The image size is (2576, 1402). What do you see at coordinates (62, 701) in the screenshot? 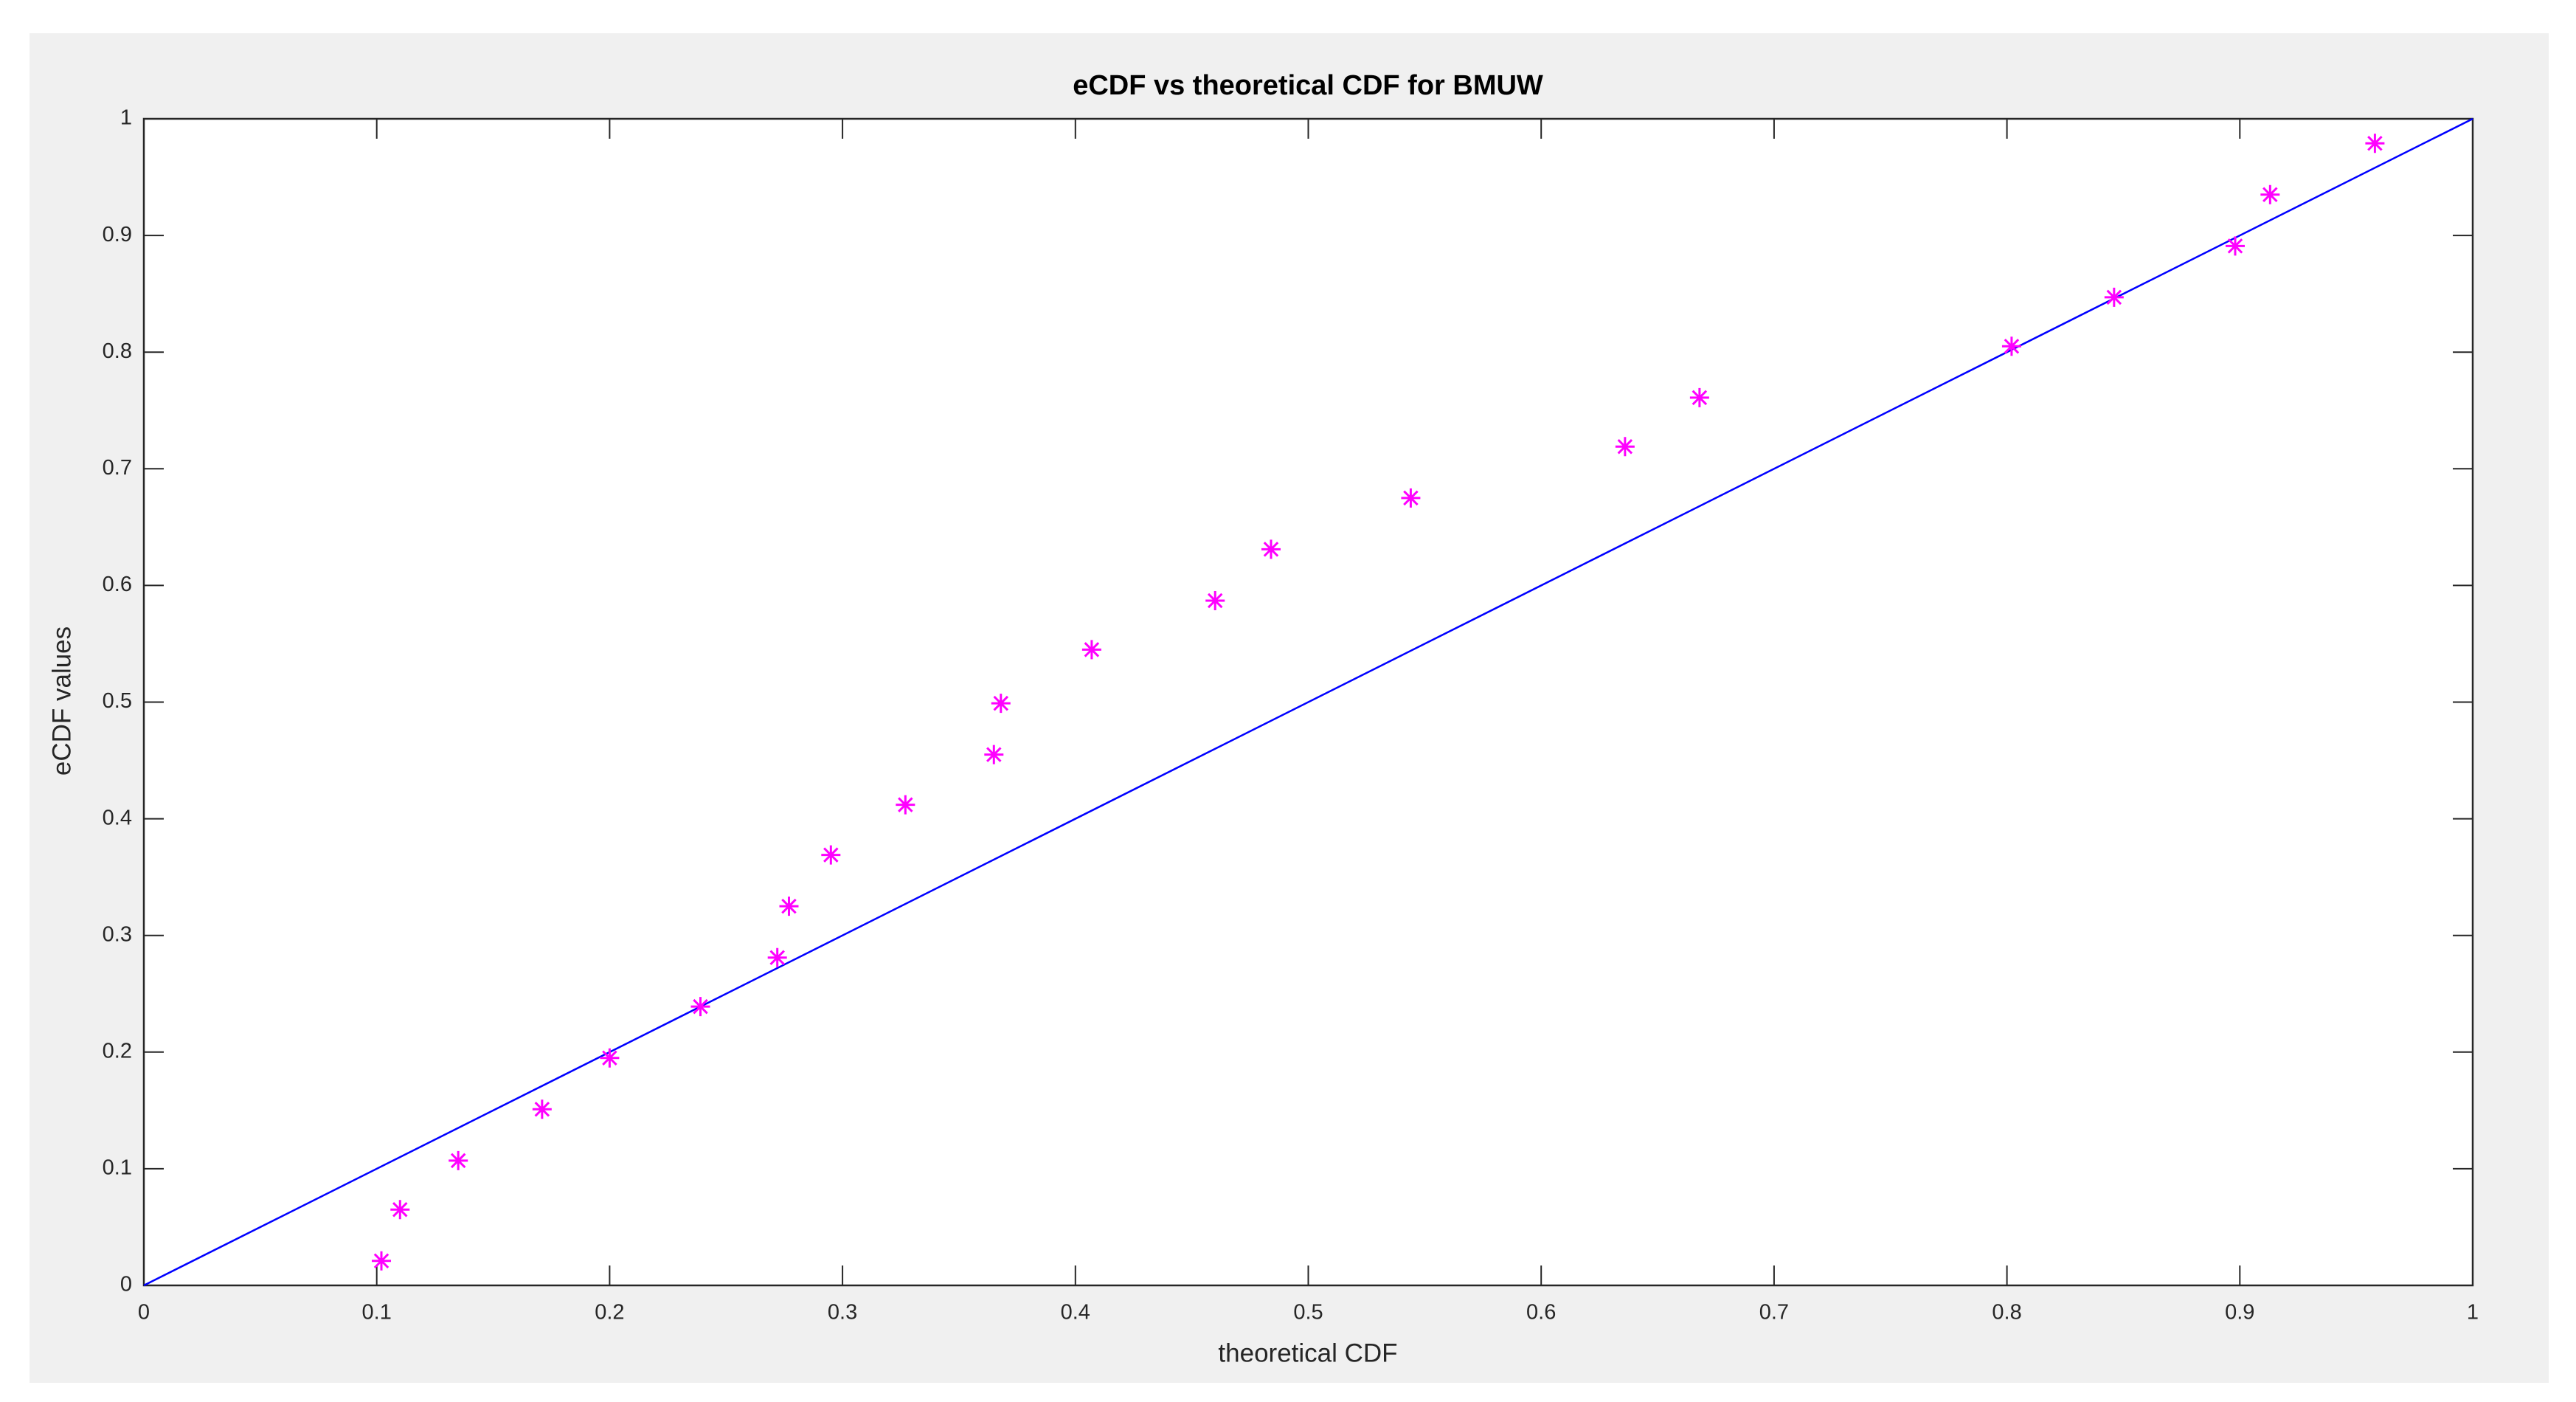
I see `y-axis-label: eCDF values` at bounding box center [62, 701].